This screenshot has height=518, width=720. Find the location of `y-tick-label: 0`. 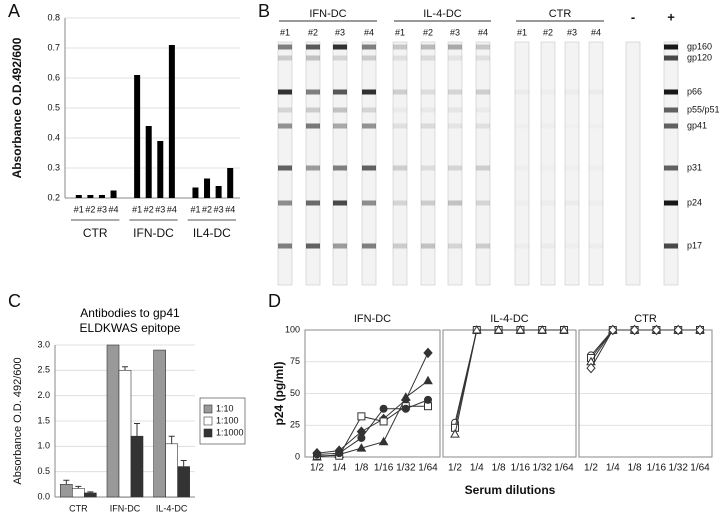

y-tick-label: 0 is located at coordinates (297, 456).